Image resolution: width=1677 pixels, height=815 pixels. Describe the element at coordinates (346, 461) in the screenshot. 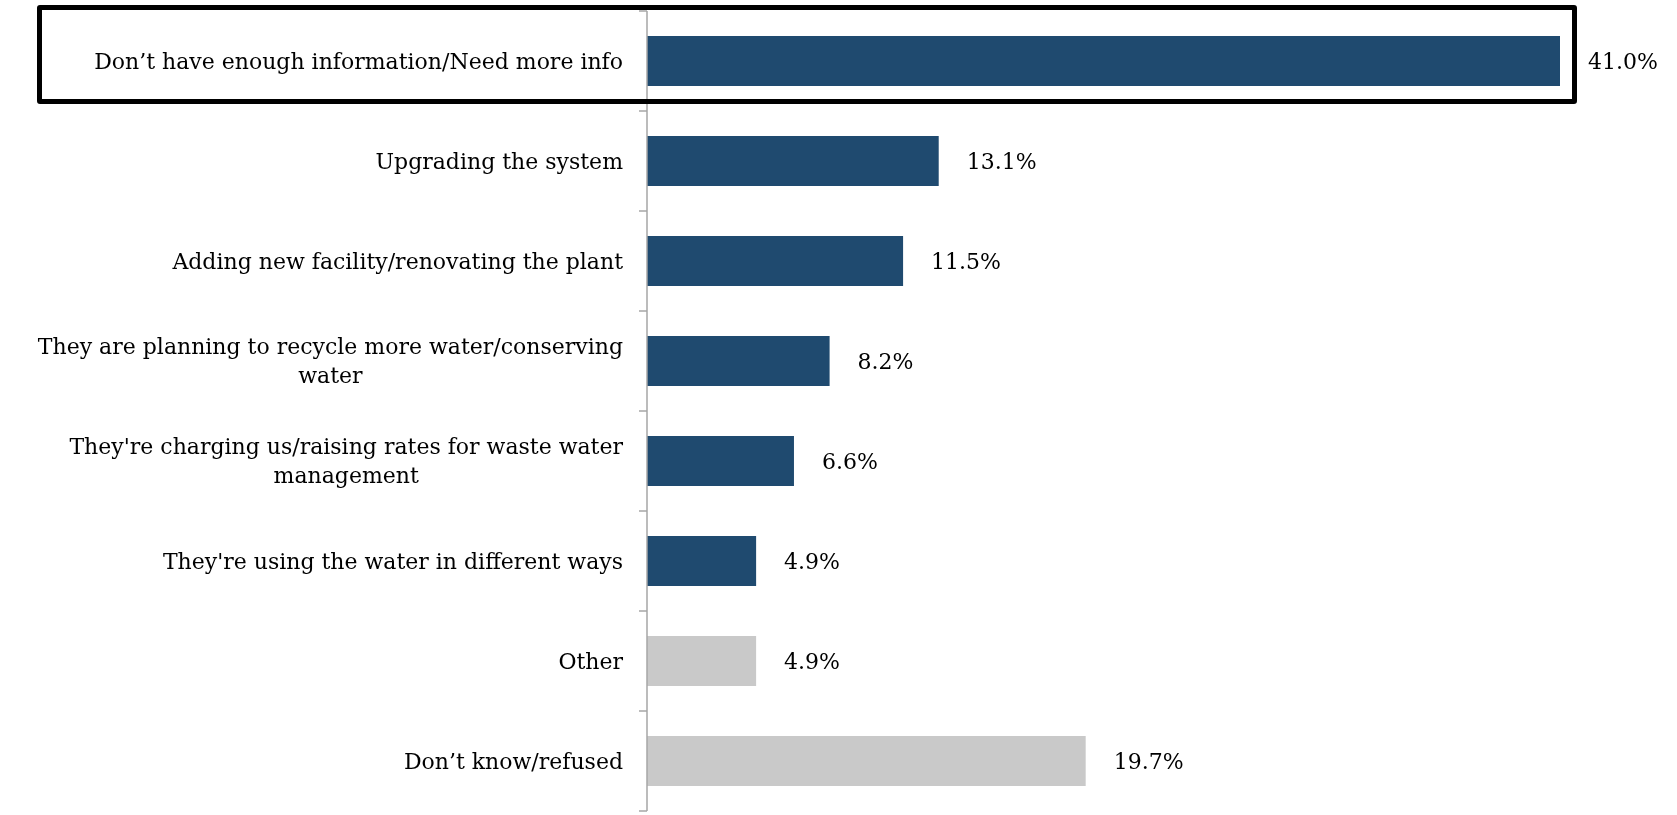

I see `y-tick-label: They're charging us/raising rates for waste water management` at that location.